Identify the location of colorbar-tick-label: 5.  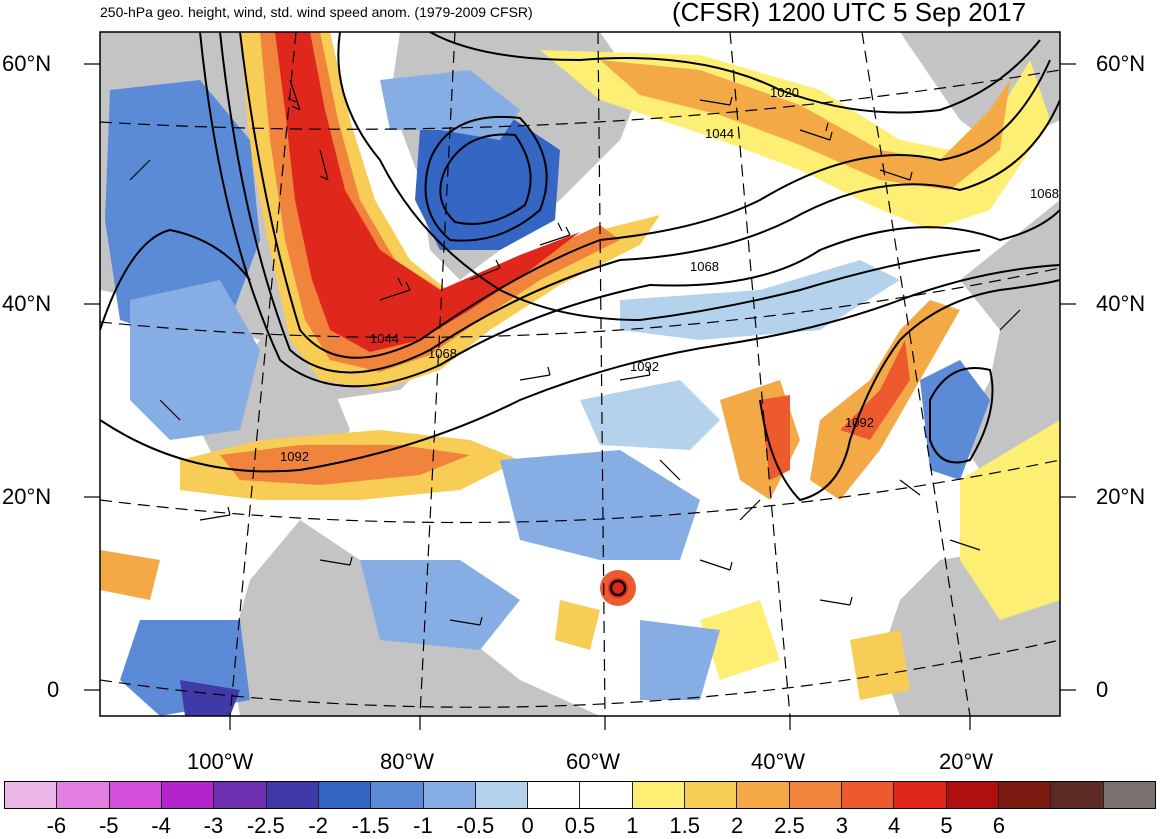
(946, 825).